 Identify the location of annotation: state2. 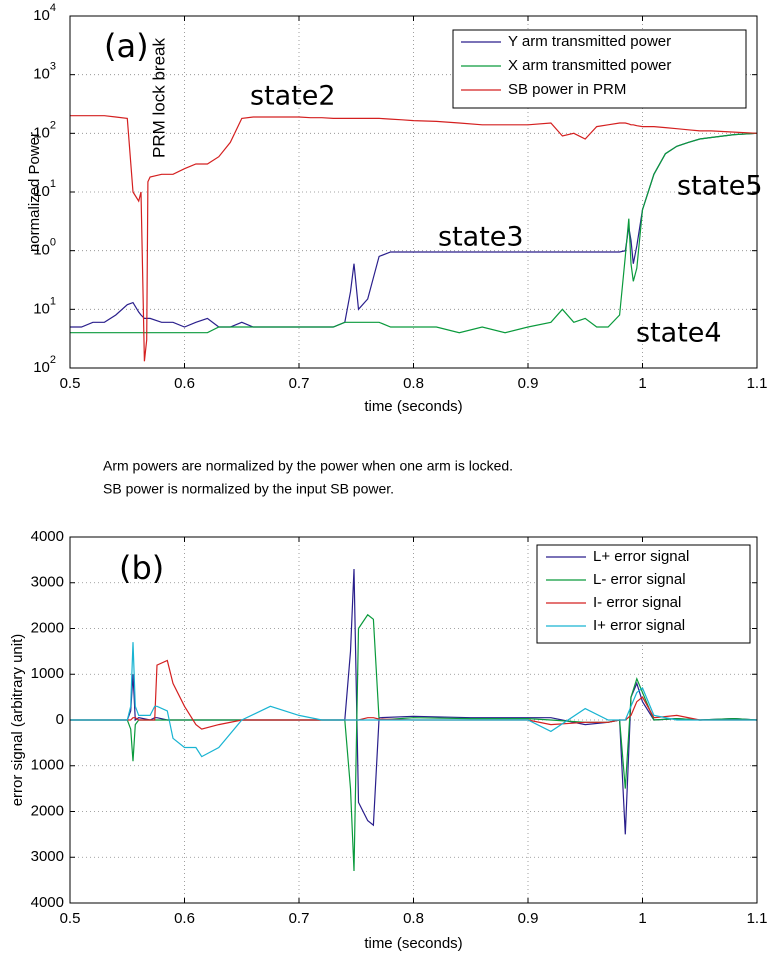
(293, 96).